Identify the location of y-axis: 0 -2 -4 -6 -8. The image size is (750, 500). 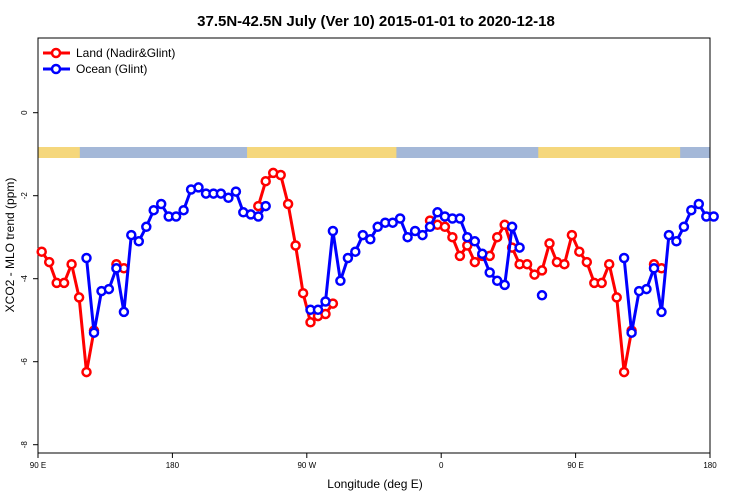
(29, 279).